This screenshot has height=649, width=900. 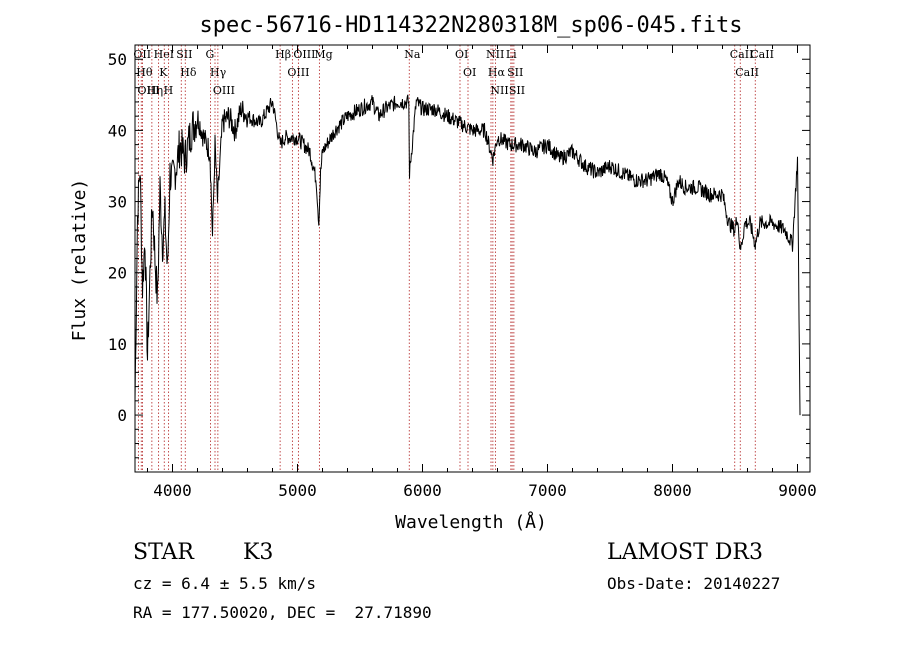 I want to click on line-marker-label: Hγ, so click(x=218, y=72).